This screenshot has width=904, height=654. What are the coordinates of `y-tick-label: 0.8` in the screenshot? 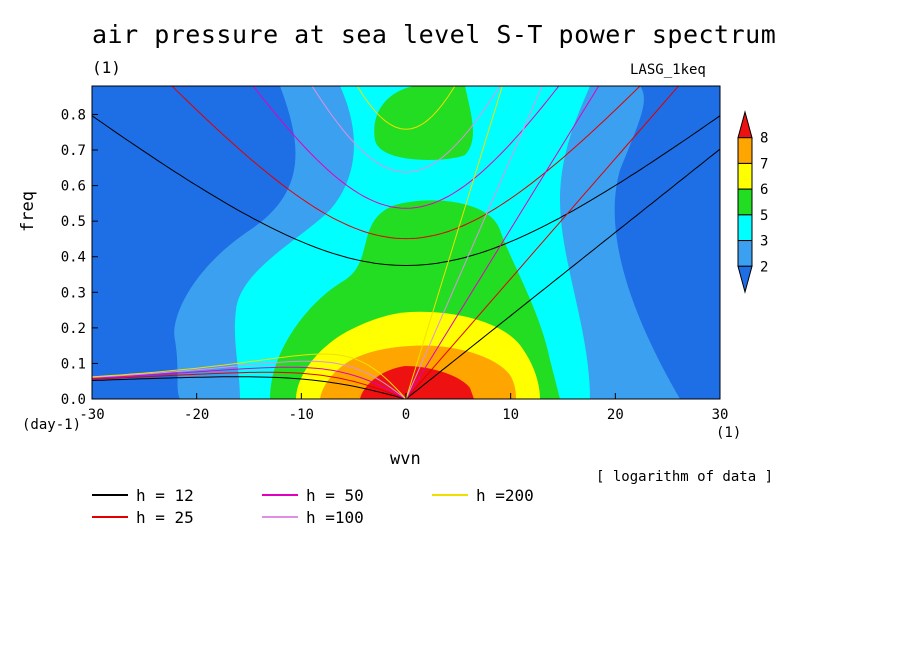 It's located at (73, 115).